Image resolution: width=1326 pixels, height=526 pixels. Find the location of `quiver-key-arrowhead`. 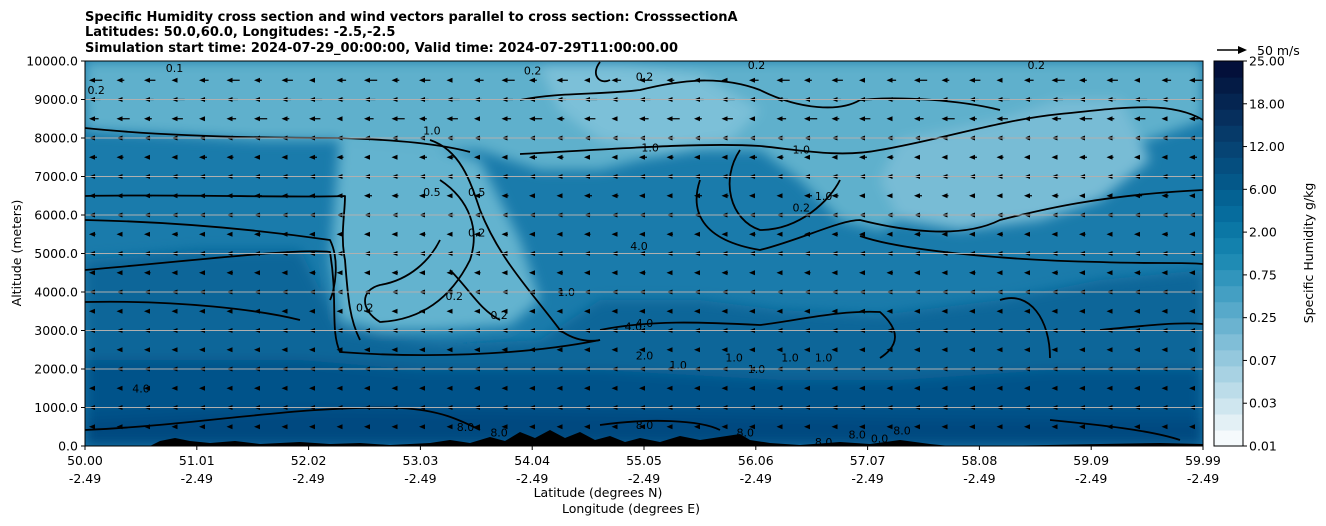

quiver-key-arrowhead is located at coordinates (1242, 50).